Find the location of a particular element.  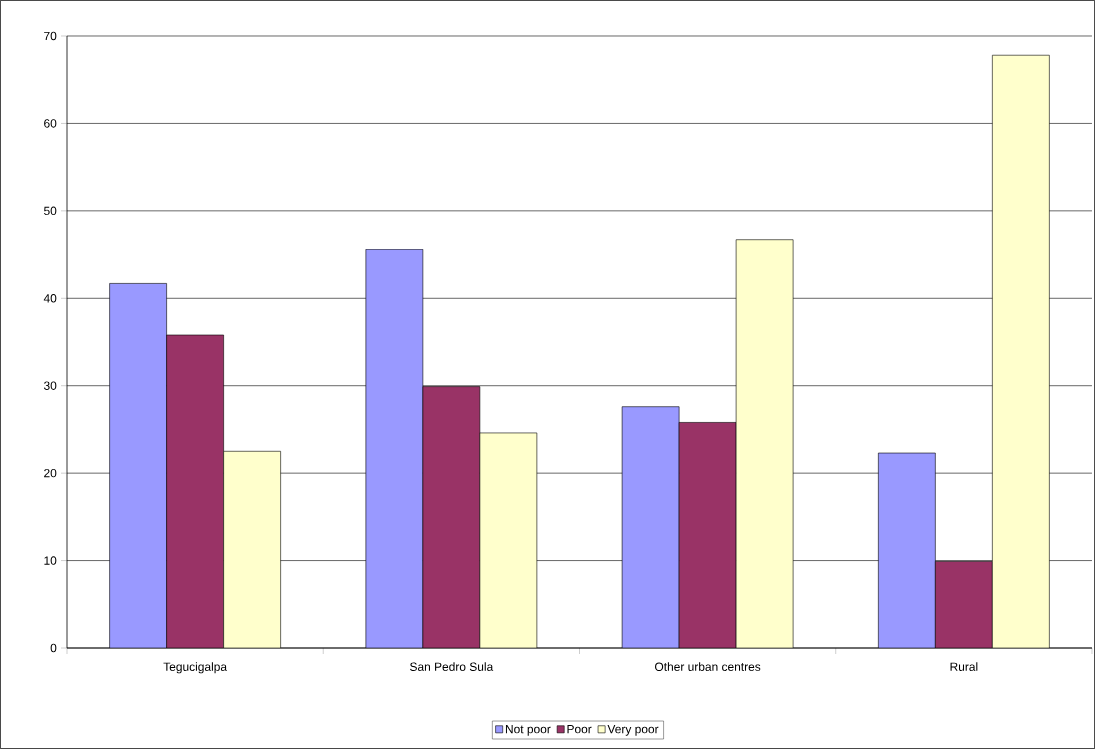

x-tick-label: San Pedro Sula is located at coordinates (452, 666).